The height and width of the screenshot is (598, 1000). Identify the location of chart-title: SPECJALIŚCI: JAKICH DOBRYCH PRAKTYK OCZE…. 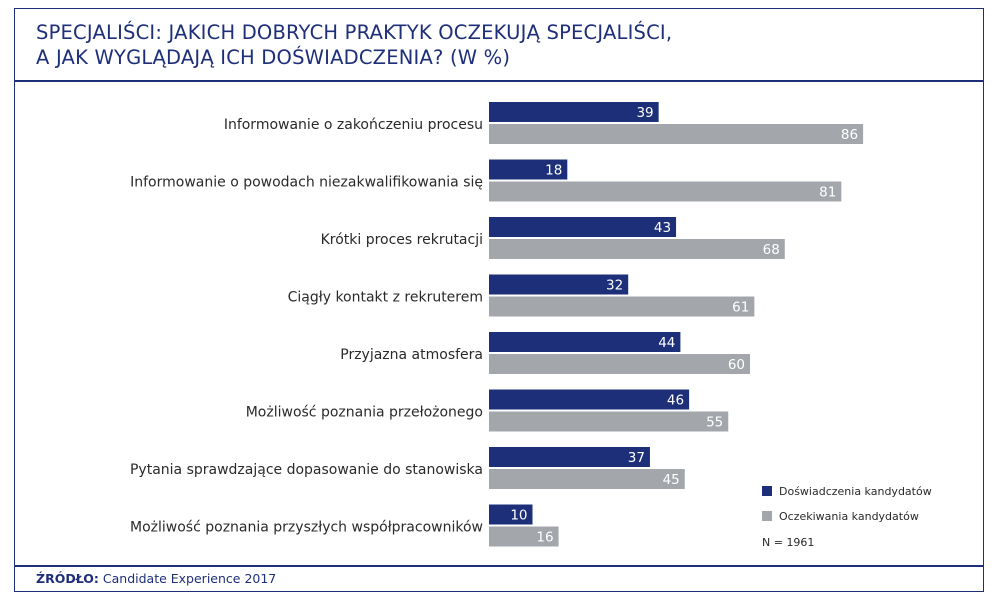
(354, 45).